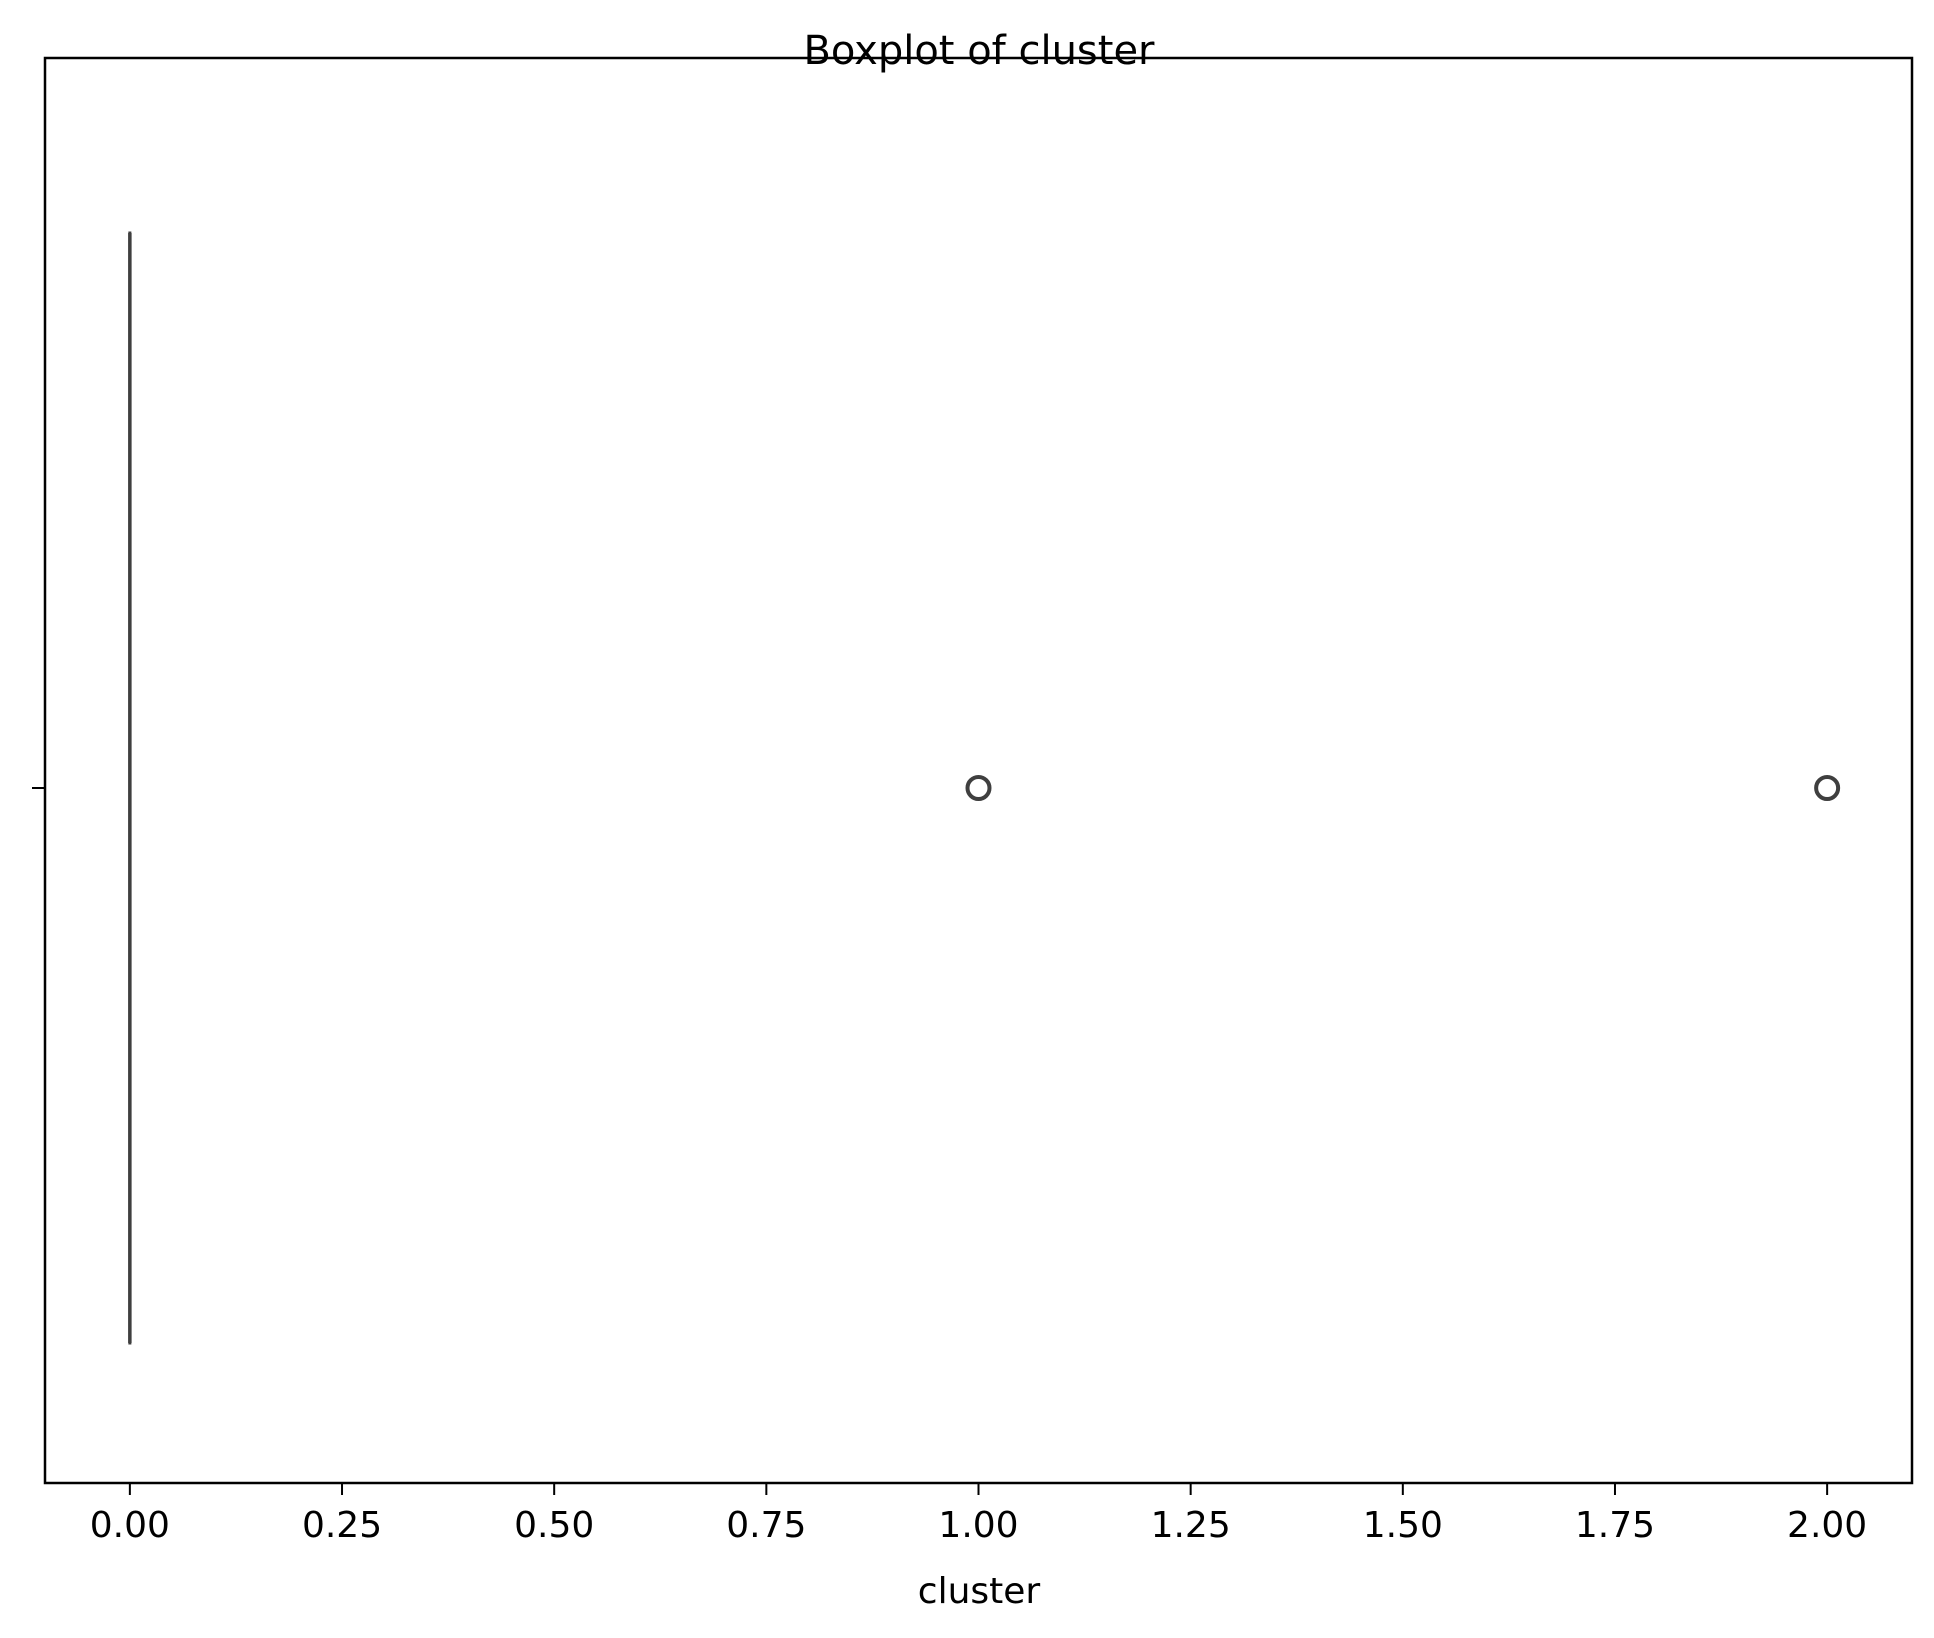  What do you see at coordinates (978, 1525) in the screenshot?
I see `x-tick-label: 1.00` at bounding box center [978, 1525].